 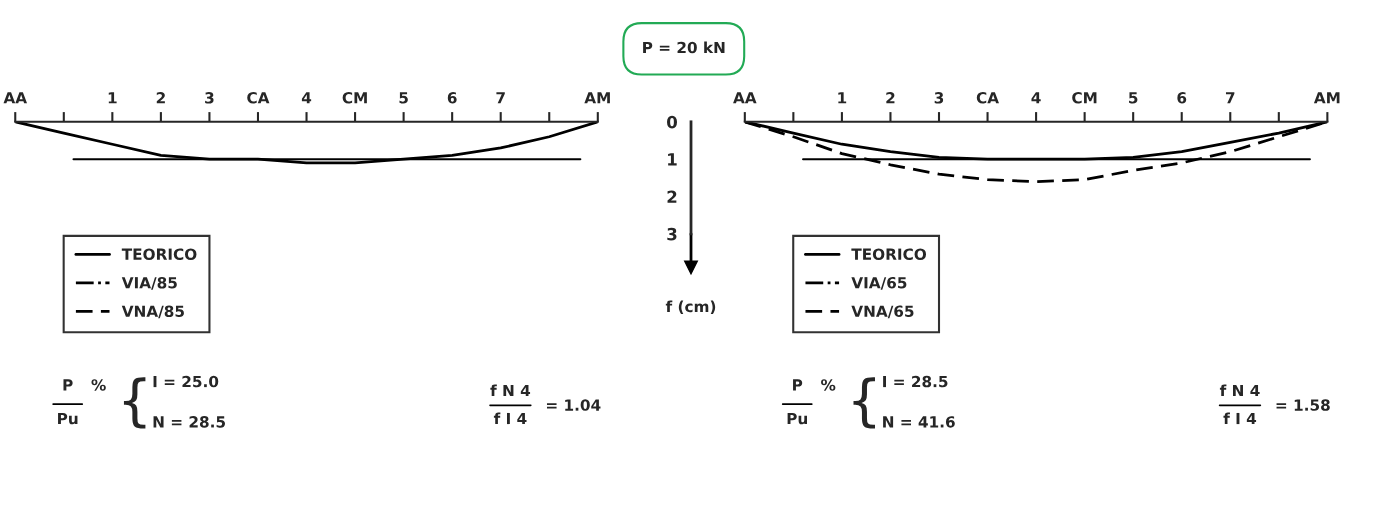 I want to click on legend-label: VNA/65, so click(x=882, y=312).